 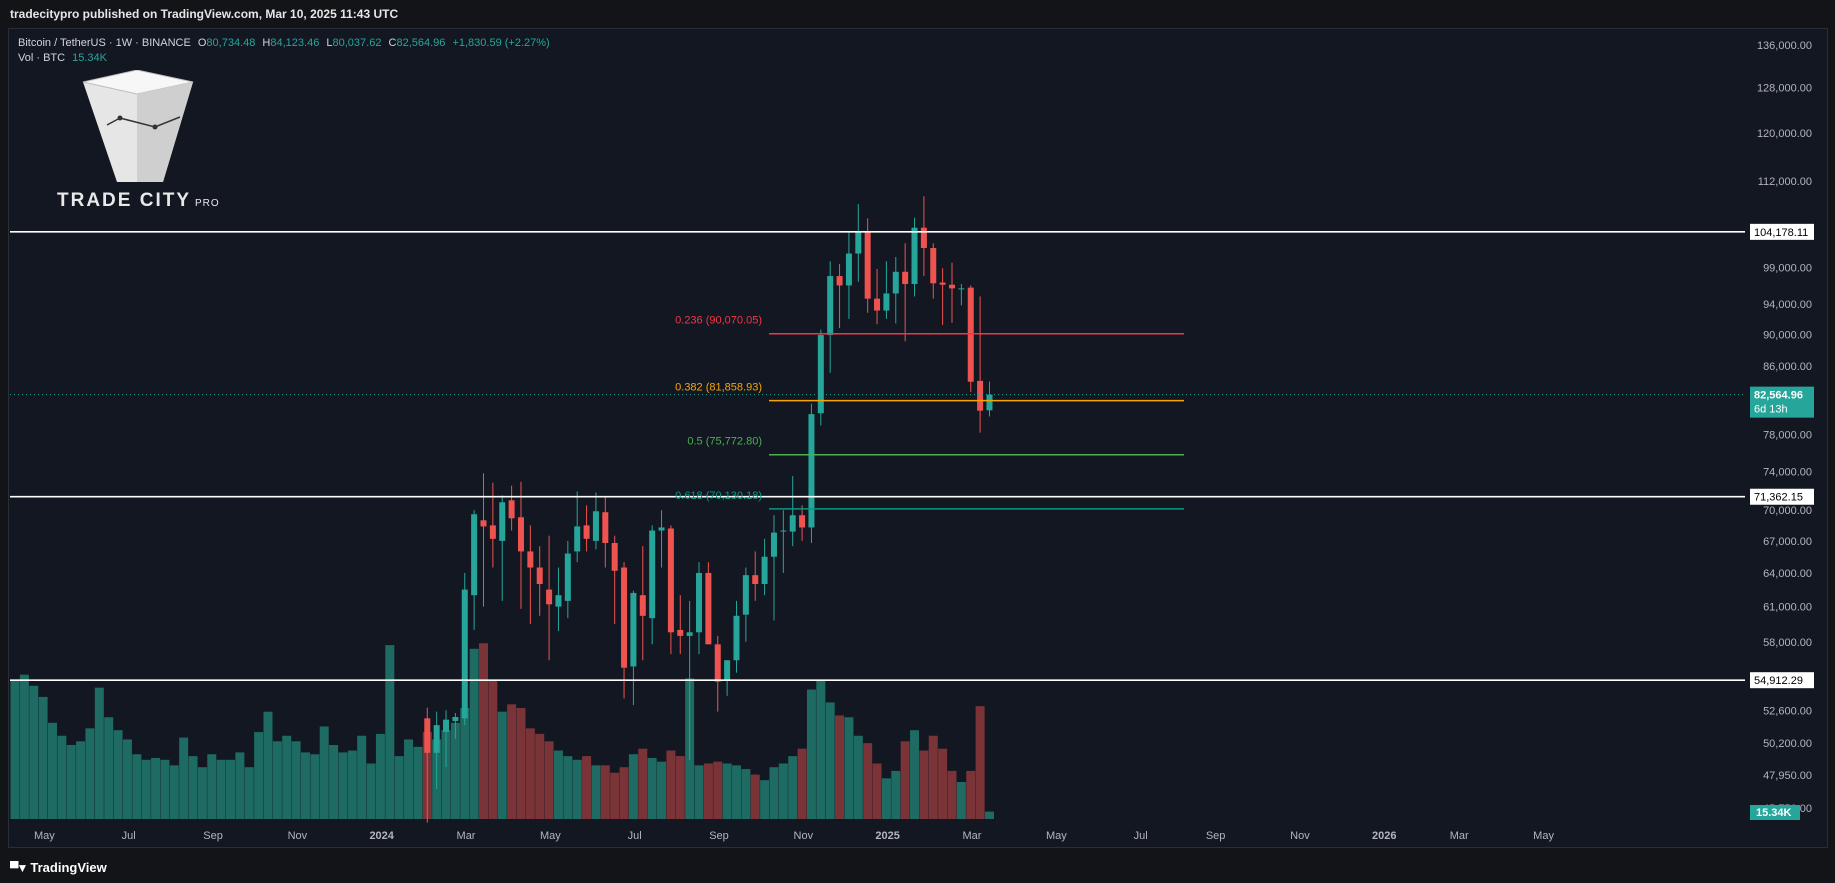 I want to click on fib-level-label: 0.5 (75,772.80), so click(x=724, y=442).